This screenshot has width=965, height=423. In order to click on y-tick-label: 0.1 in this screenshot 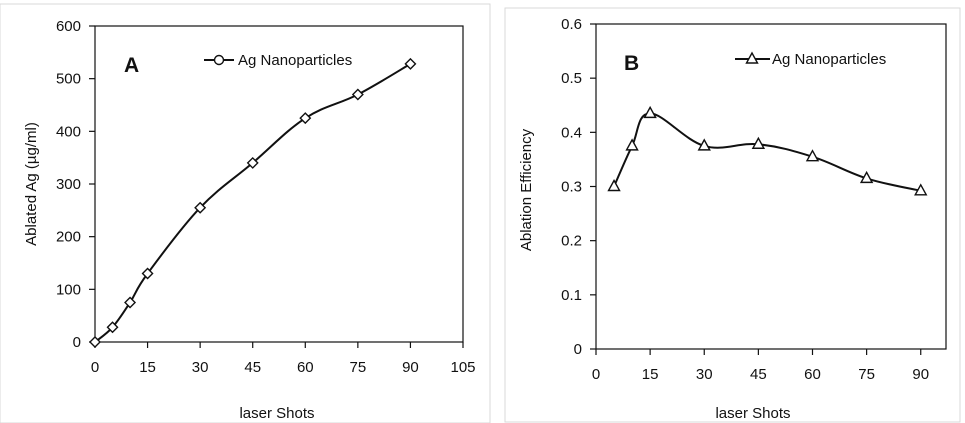, I will do `click(571, 295)`.